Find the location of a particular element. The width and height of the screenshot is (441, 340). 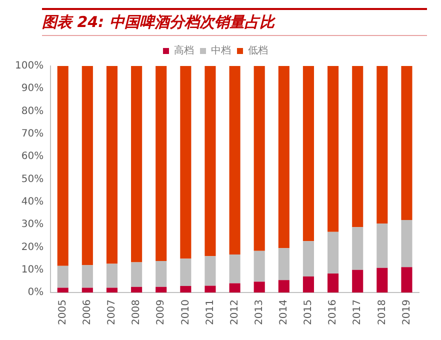

x-tick-label: 2012 is located at coordinates (234, 313).